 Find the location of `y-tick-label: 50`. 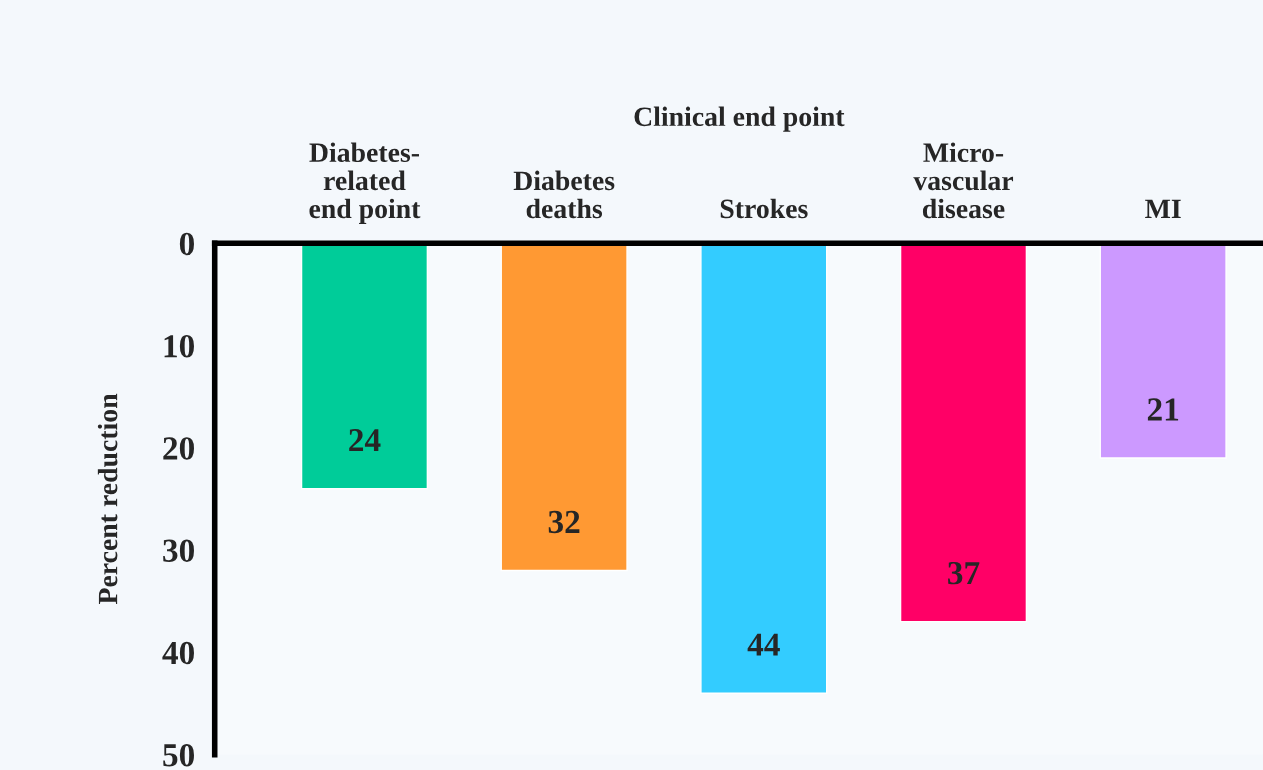

y-tick-label: 50 is located at coordinates (178, 755).